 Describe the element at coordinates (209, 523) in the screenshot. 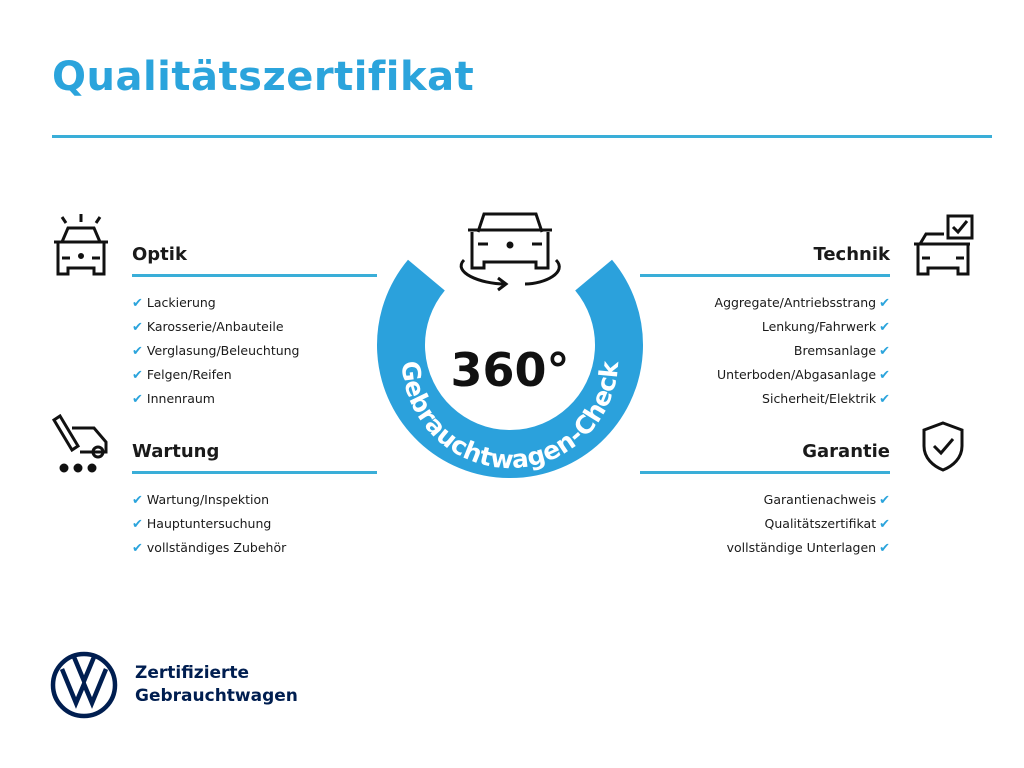

I see `checklist-item-label: Hauptuntersuchung` at that location.